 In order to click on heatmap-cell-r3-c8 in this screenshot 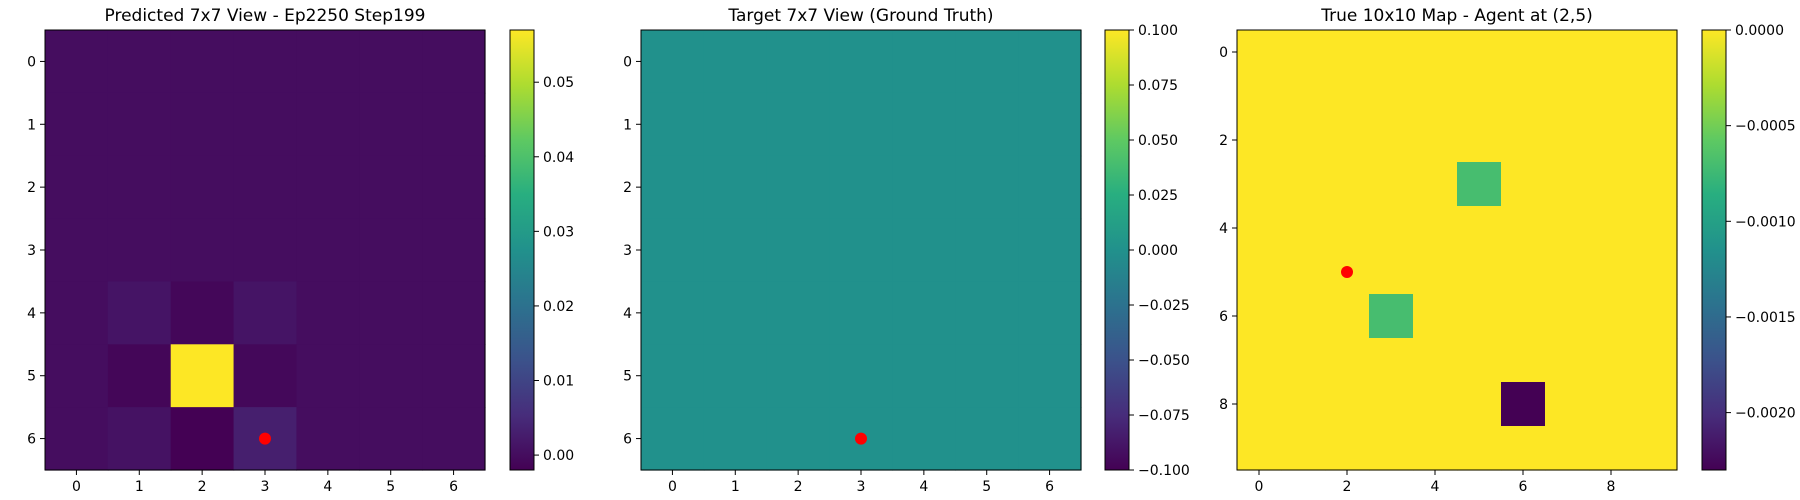, I will do `click(1611, 184)`.